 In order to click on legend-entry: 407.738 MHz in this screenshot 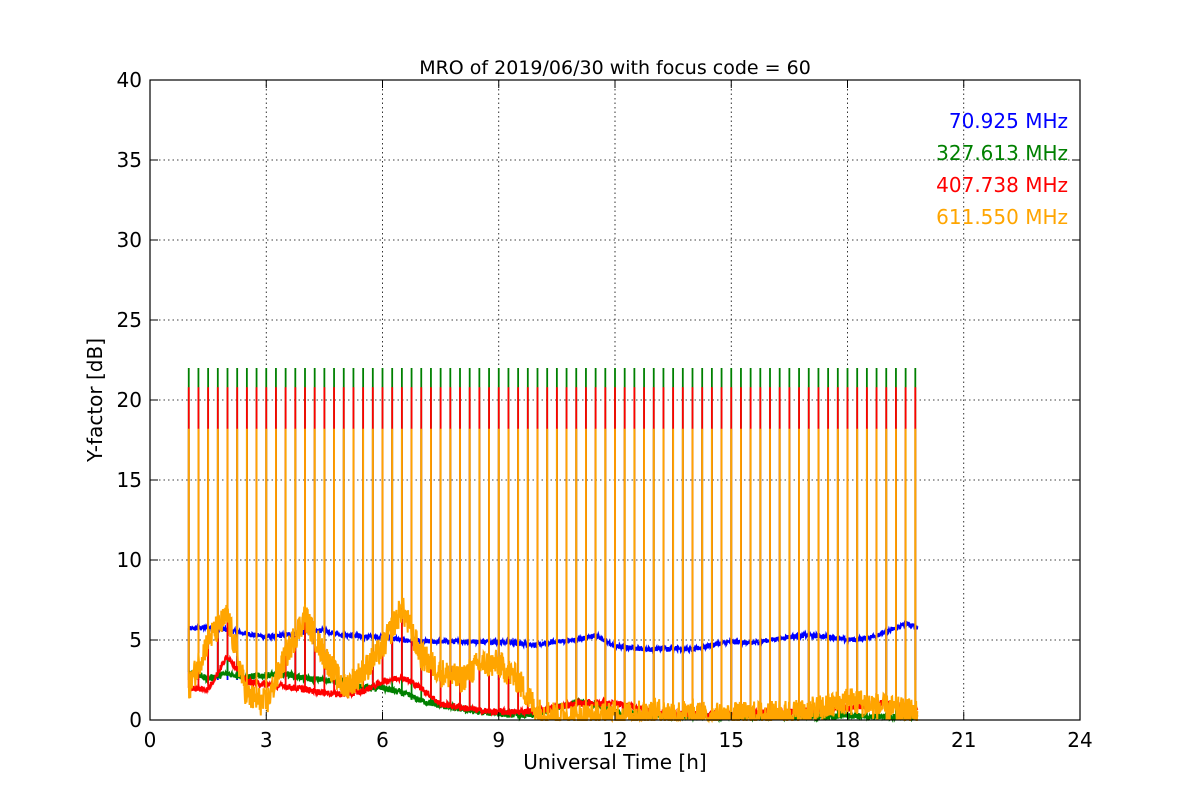, I will do `click(1002, 185)`.